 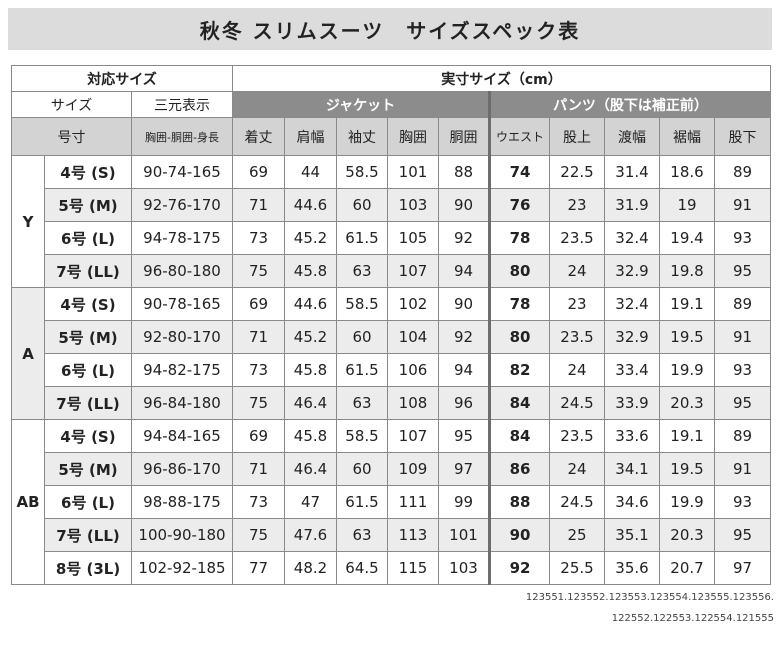 What do you see at coordinates (519, 205) in the screenshot?
I see `value-cell: 76` at bounding box center [519, 205].